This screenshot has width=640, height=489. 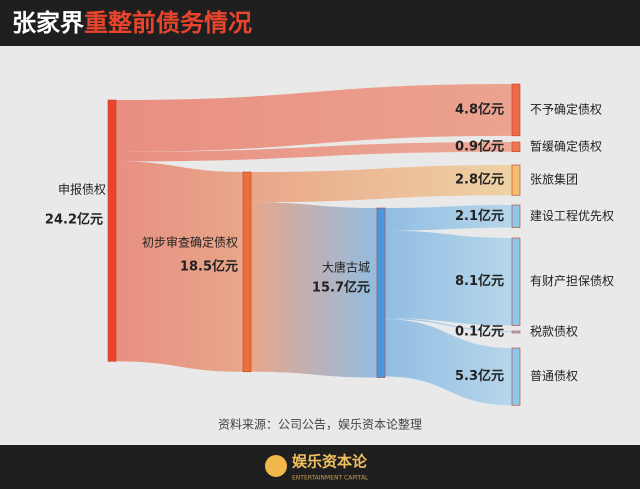 What do you see at coordinates (566, 108) in the screenshot?
I see `node-label: 不予确定债权` at bounding box center [566, 108].